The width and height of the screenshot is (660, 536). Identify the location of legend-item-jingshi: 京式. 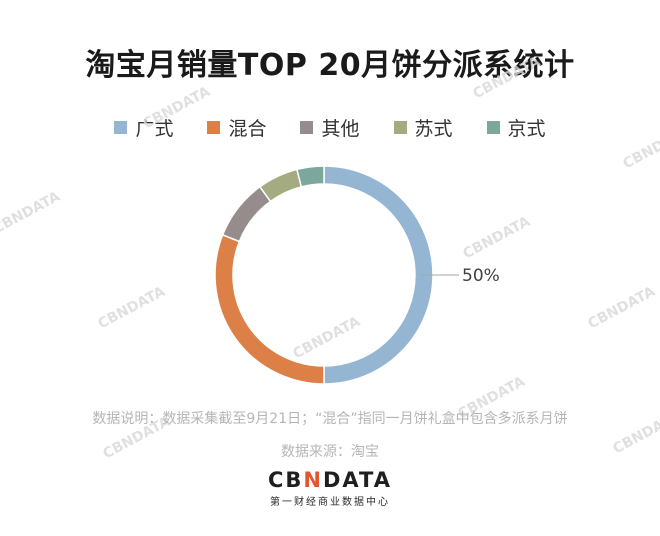
(516, 127).